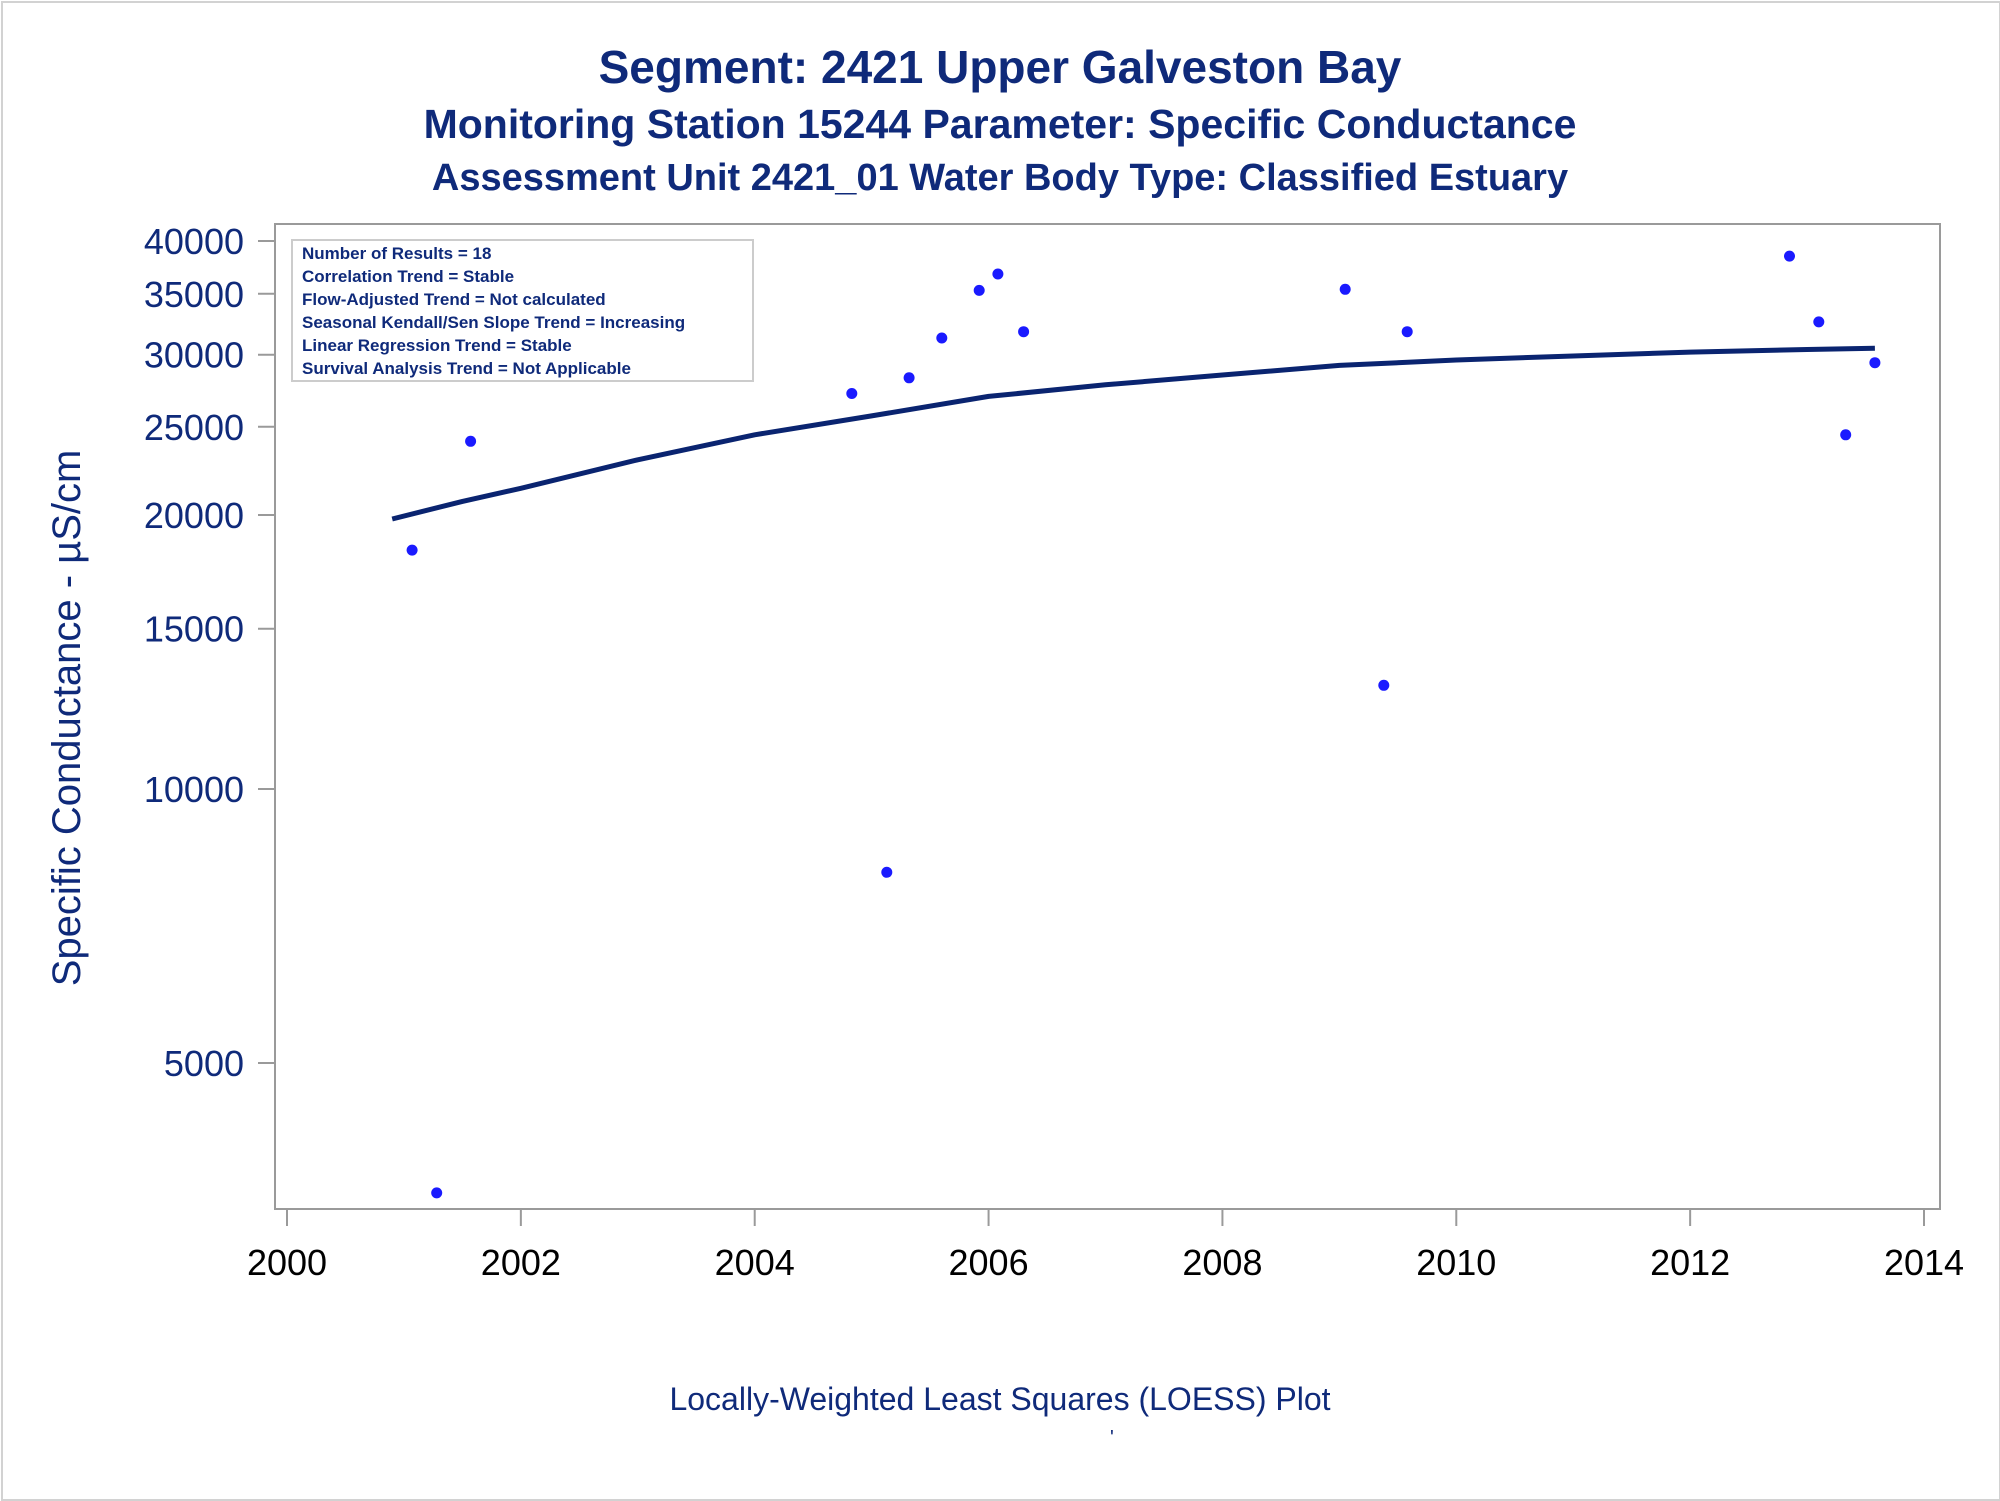 The height and width of the screenshot is (1501, 2000). Describe the element at coordinates (204, 1063) in the screenshot. I see `y-tick-label: 5000` at that location.